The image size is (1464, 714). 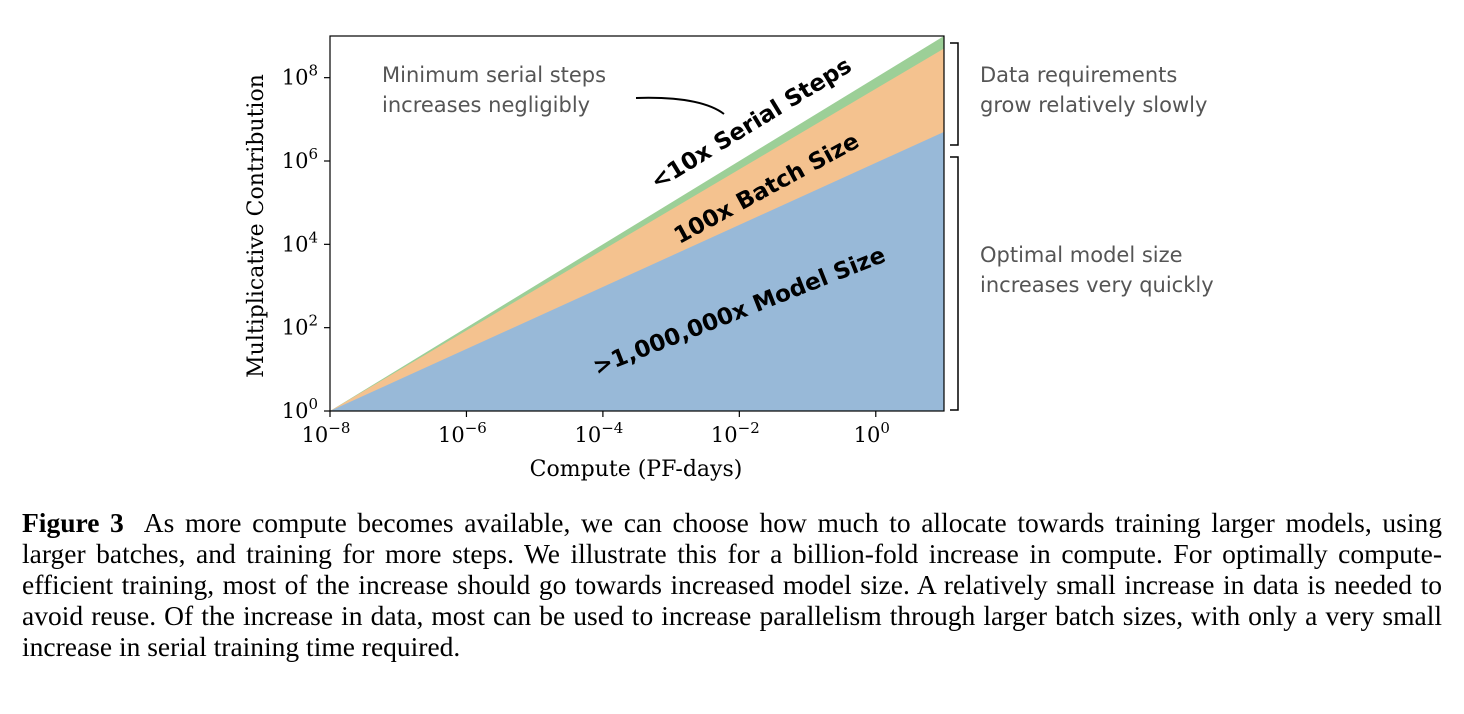 What do you see at coordinates (494, 75) in the screenshot?
I see `serial-note-line-1: Minimum serial steps` at bounding box center [494, 75].